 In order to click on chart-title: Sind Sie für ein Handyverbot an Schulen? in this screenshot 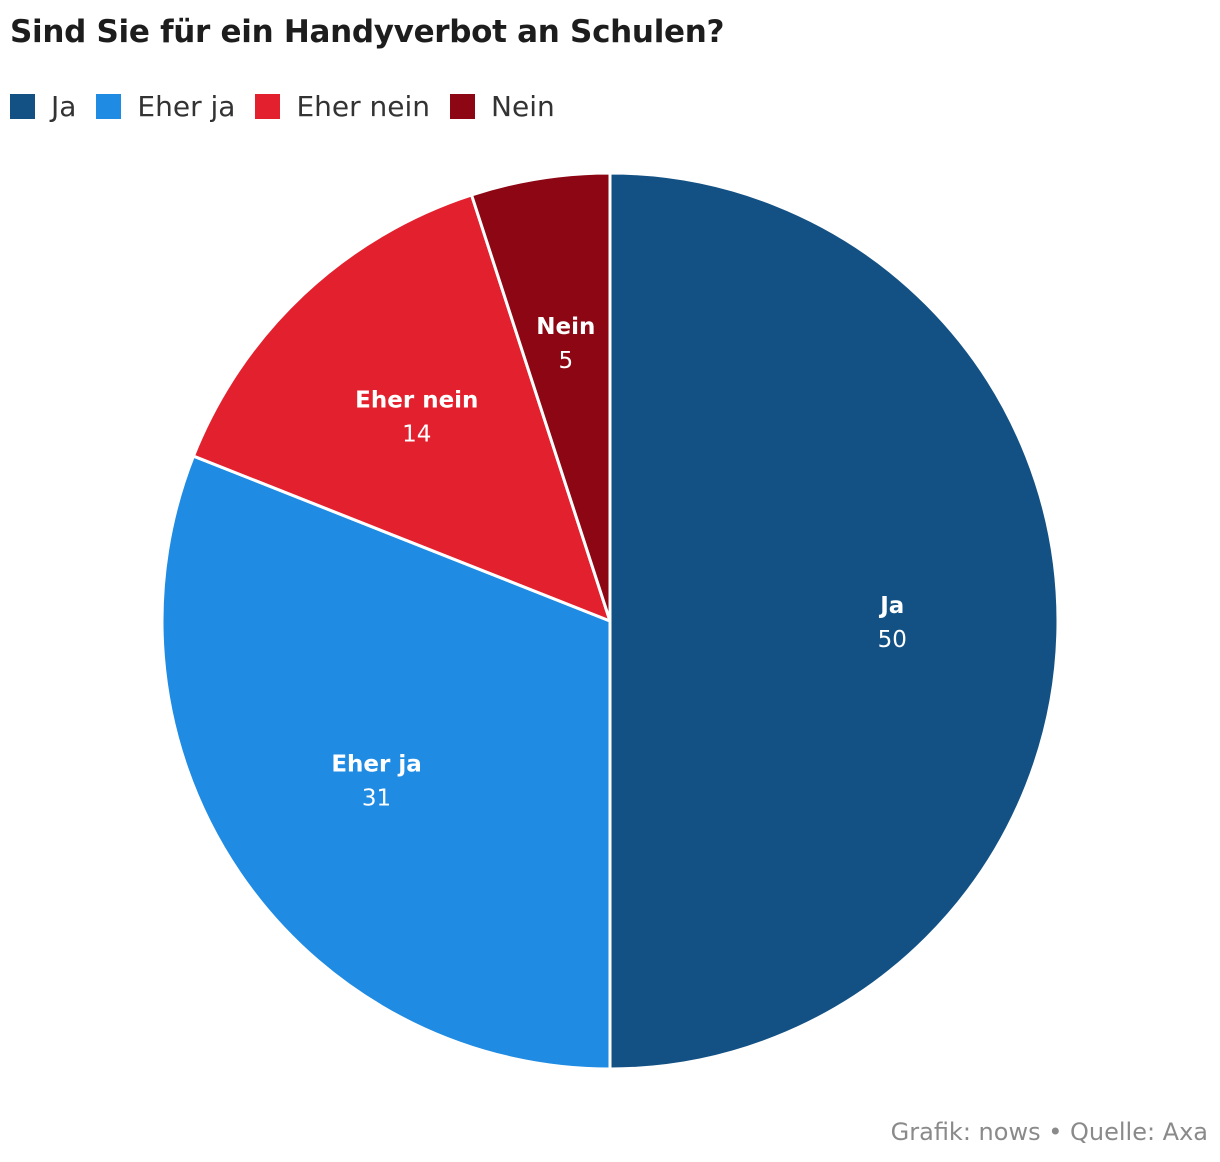, I will do `click(367, 32)`.